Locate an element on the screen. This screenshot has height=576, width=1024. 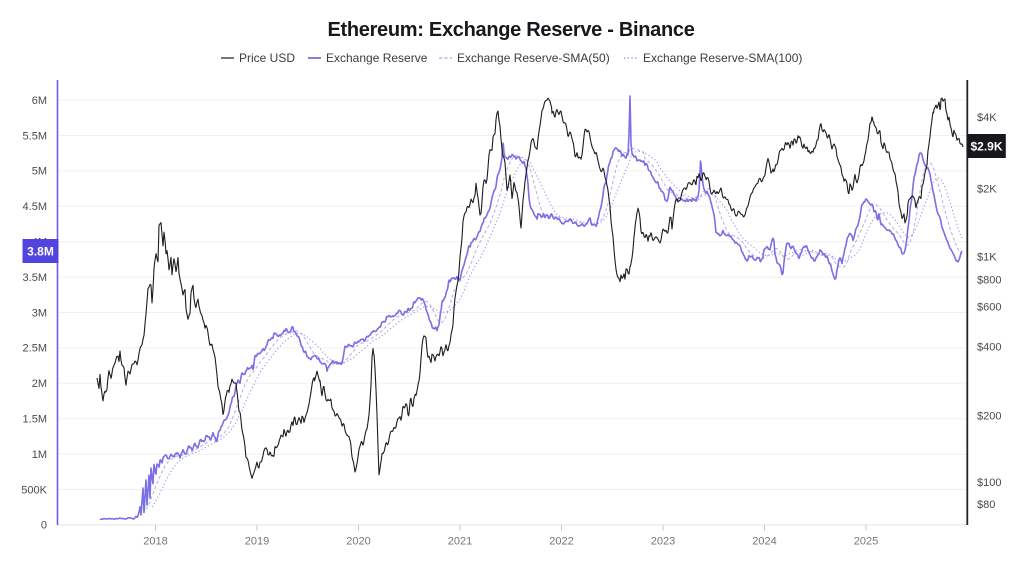
svg-text: 1M is located at coordinates (39, 455).